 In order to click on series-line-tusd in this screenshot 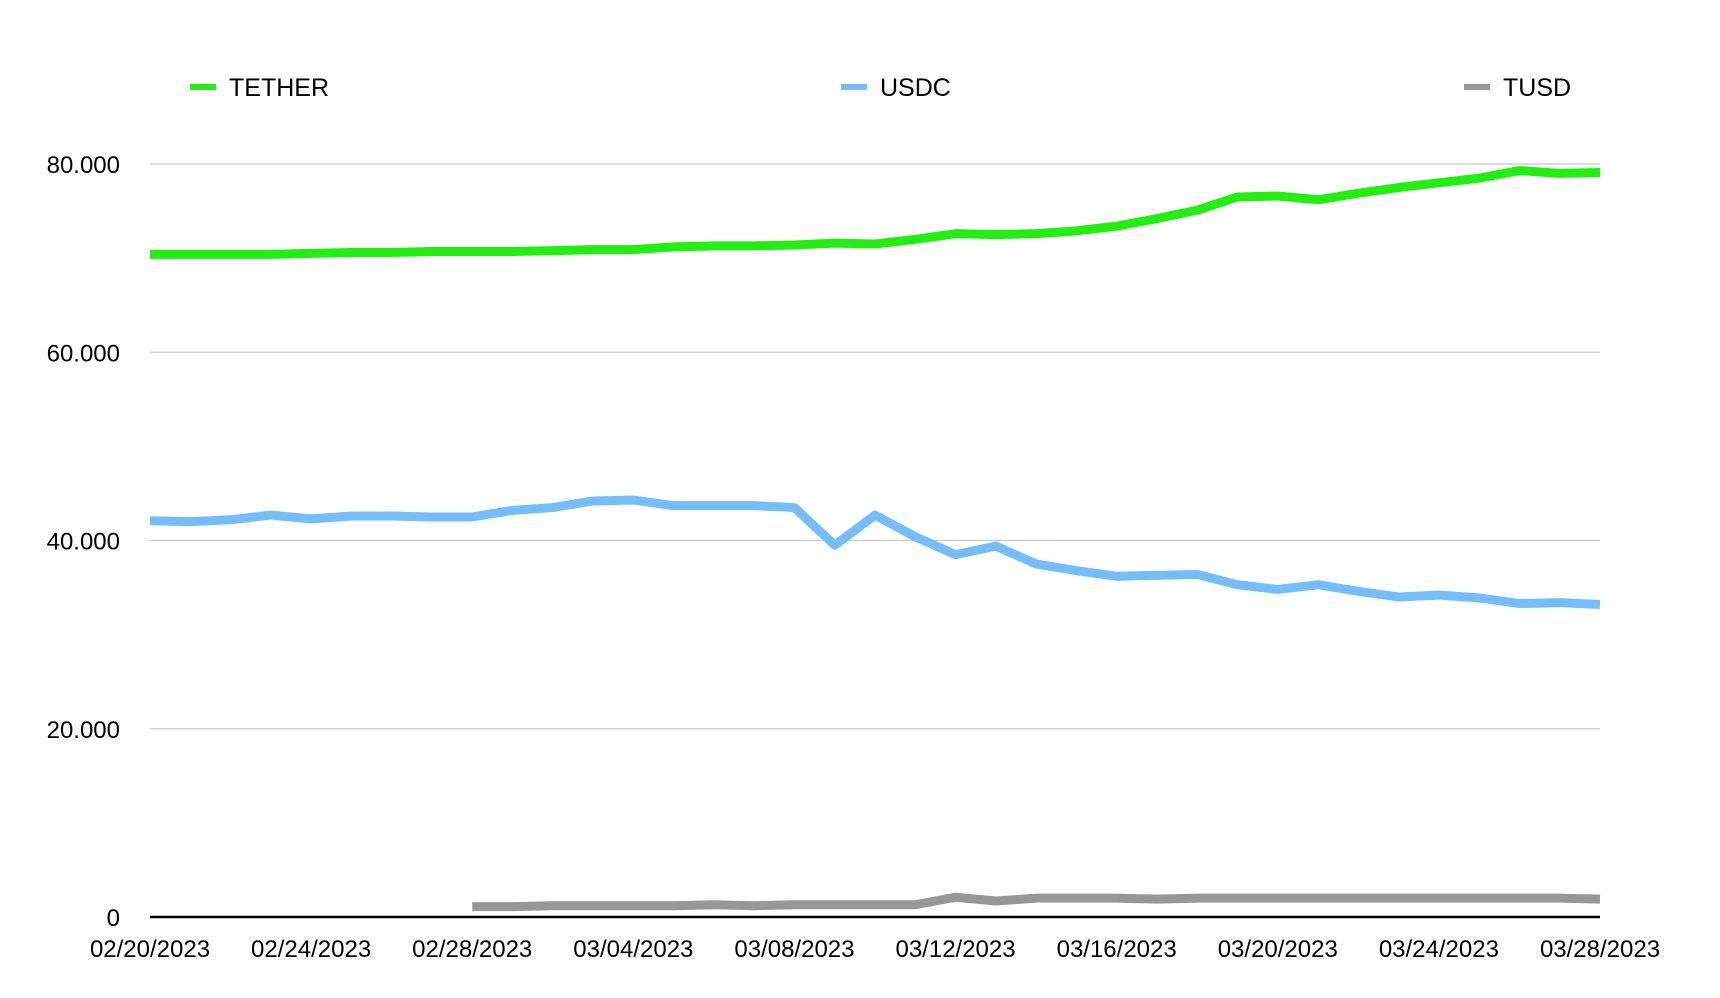, I will do `click(1036, 902)`.